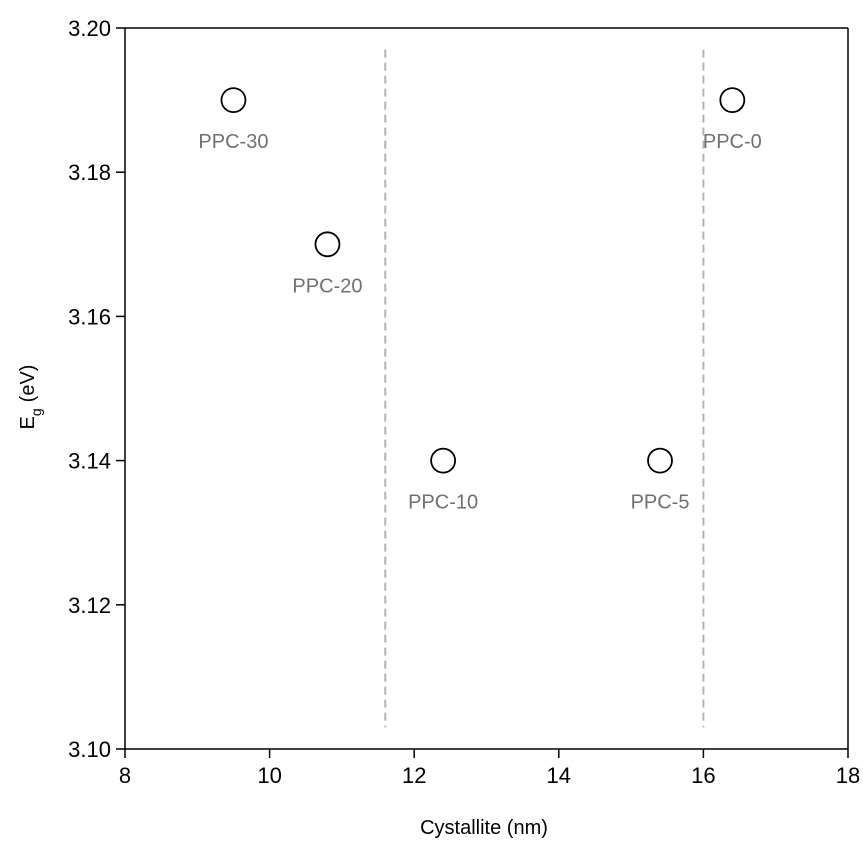  What do you see at coordinates (269, 775) in the screenshot?
I see `x-tick-label-10: 10` at bounding box center [269, 775].